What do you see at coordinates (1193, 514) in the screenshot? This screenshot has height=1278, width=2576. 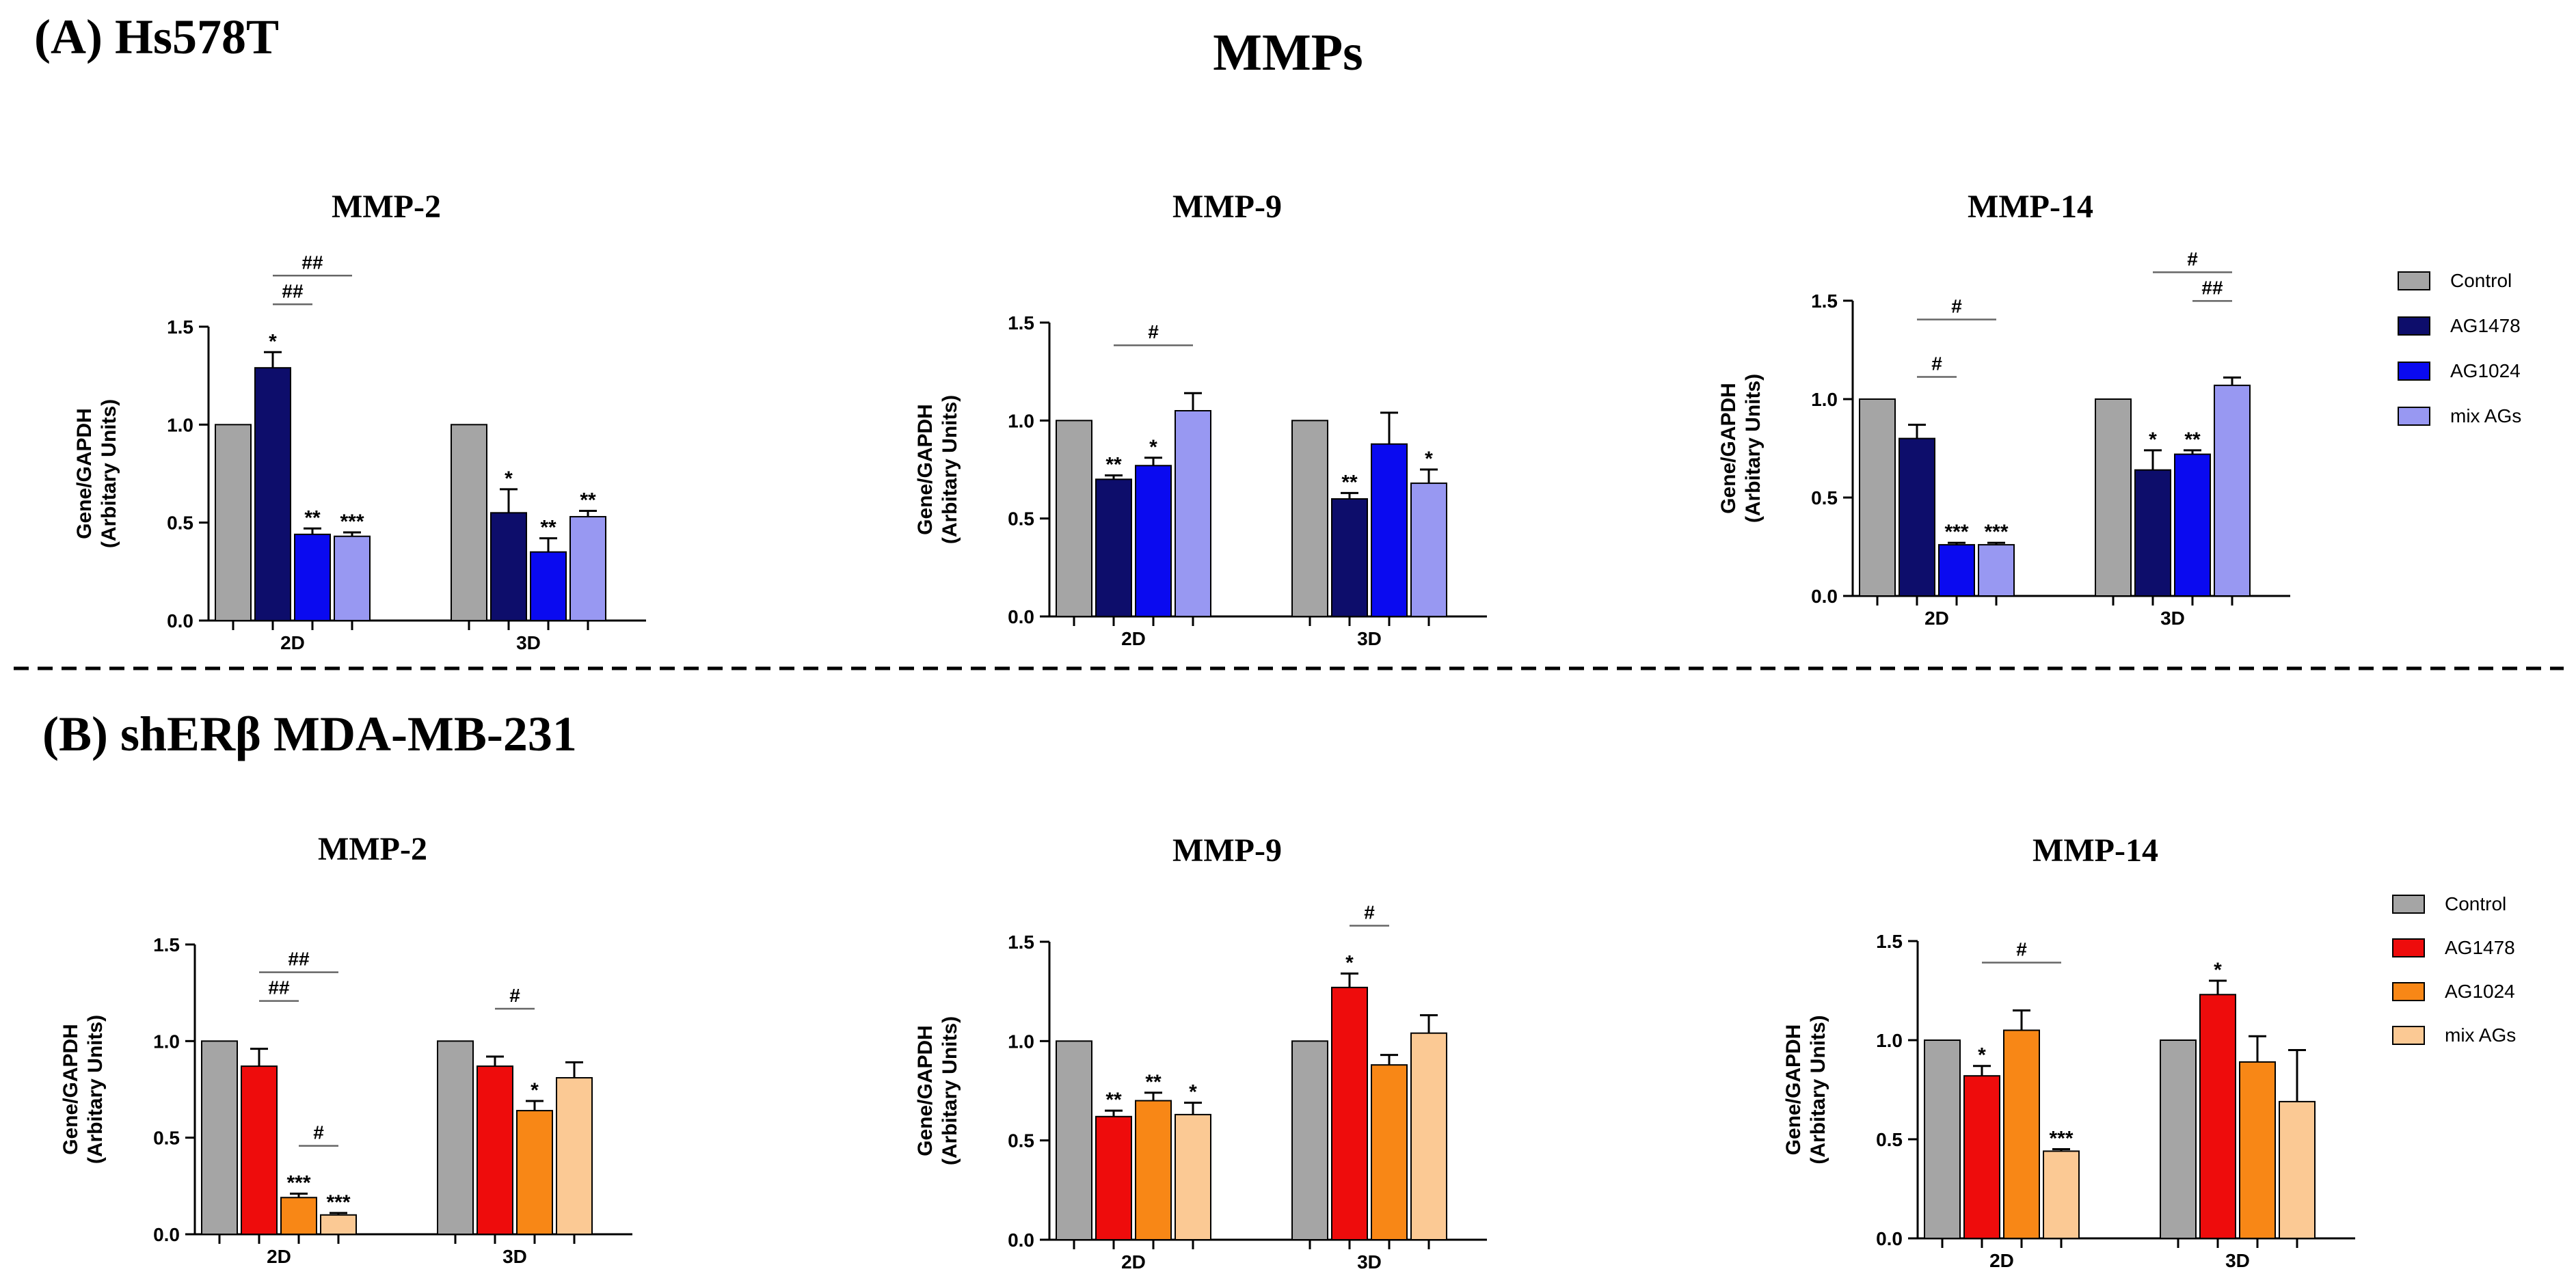 I see `bar-mix-ags-2d` at bounding box center [1193, 514].